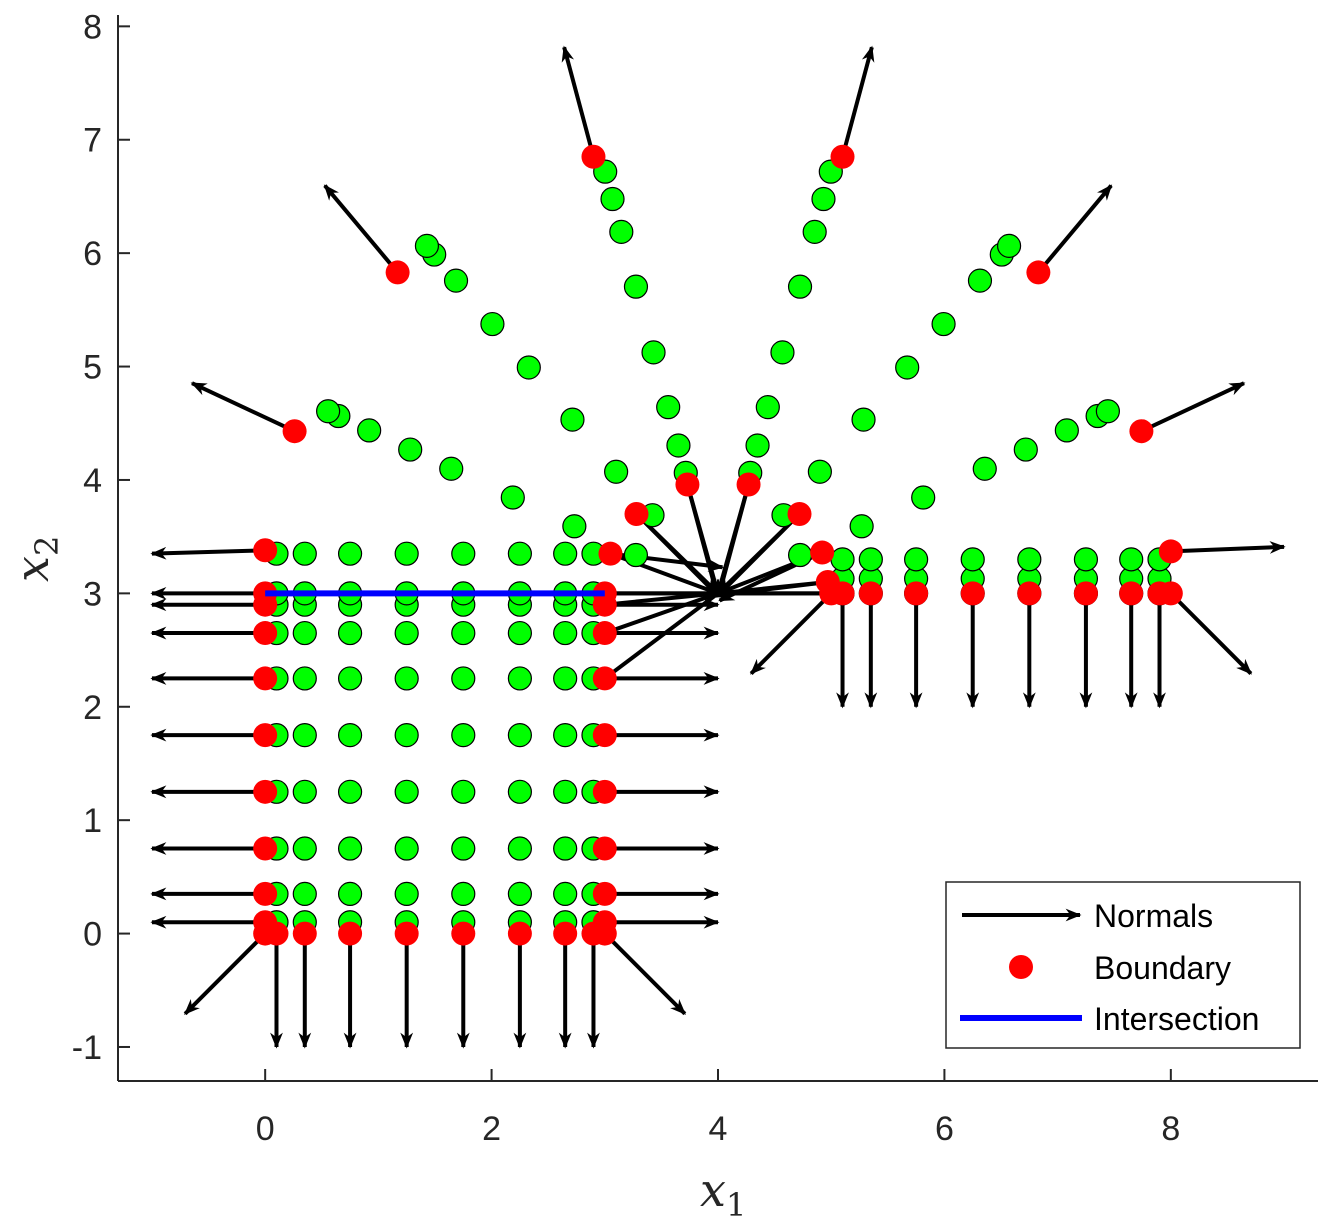 Image resolution: width=1336 pixels, height=1217 pixels. What do you see at coordinates (1021, 967) in the screenshot?
I see `legend-boundary-swatch` at bounding box center [1021, 967].